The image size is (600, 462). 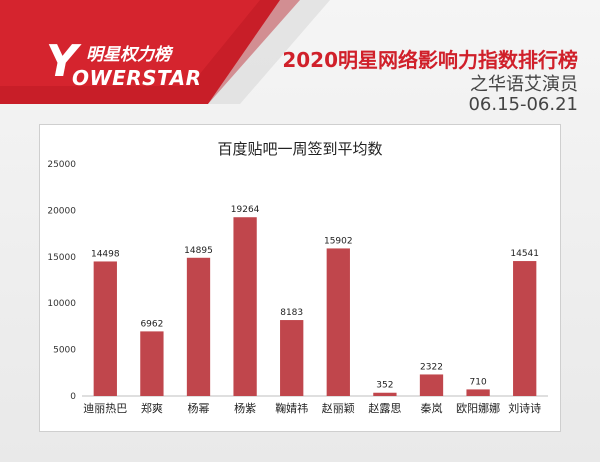 What do you see at coordinates (300, 149) in the screenshot?
I see `chart-title: 百度贴吧一周签到平均数` at bounding box center [300, 149].